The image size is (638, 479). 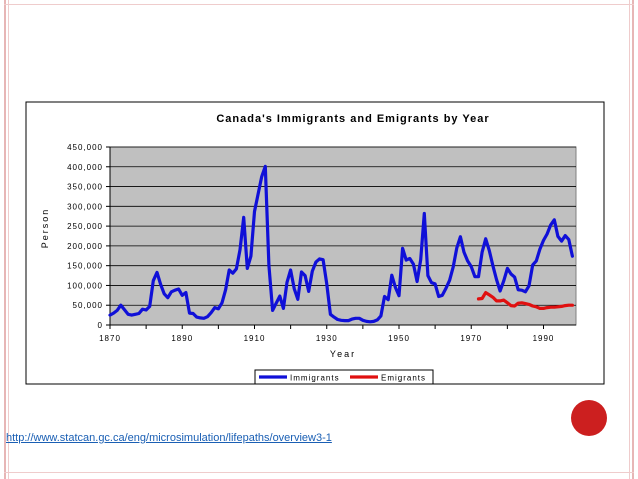 I want to click on emigrants-line, so click(x=525, y=300).